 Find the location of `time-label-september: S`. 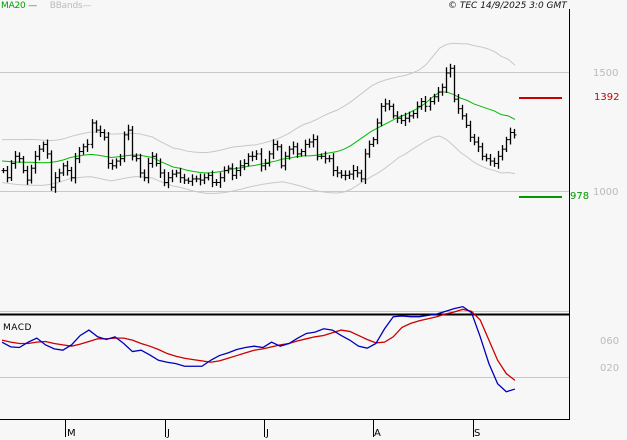

time-label-september: S is located at coordinates (477, 433).